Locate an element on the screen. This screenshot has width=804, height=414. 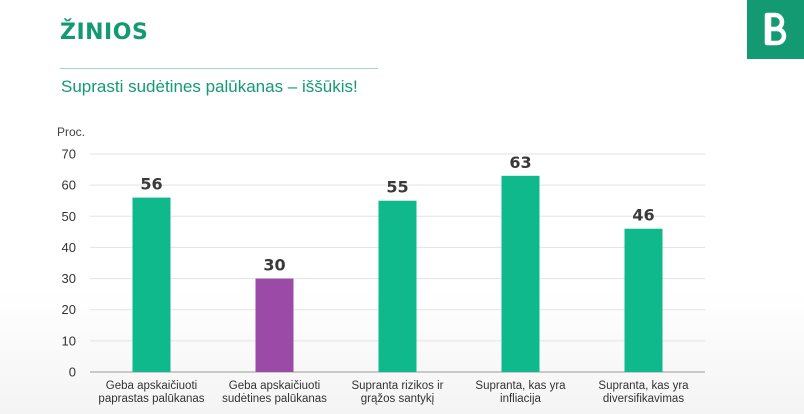
y-tick-label: 70 is located at coordinates (69, 154).